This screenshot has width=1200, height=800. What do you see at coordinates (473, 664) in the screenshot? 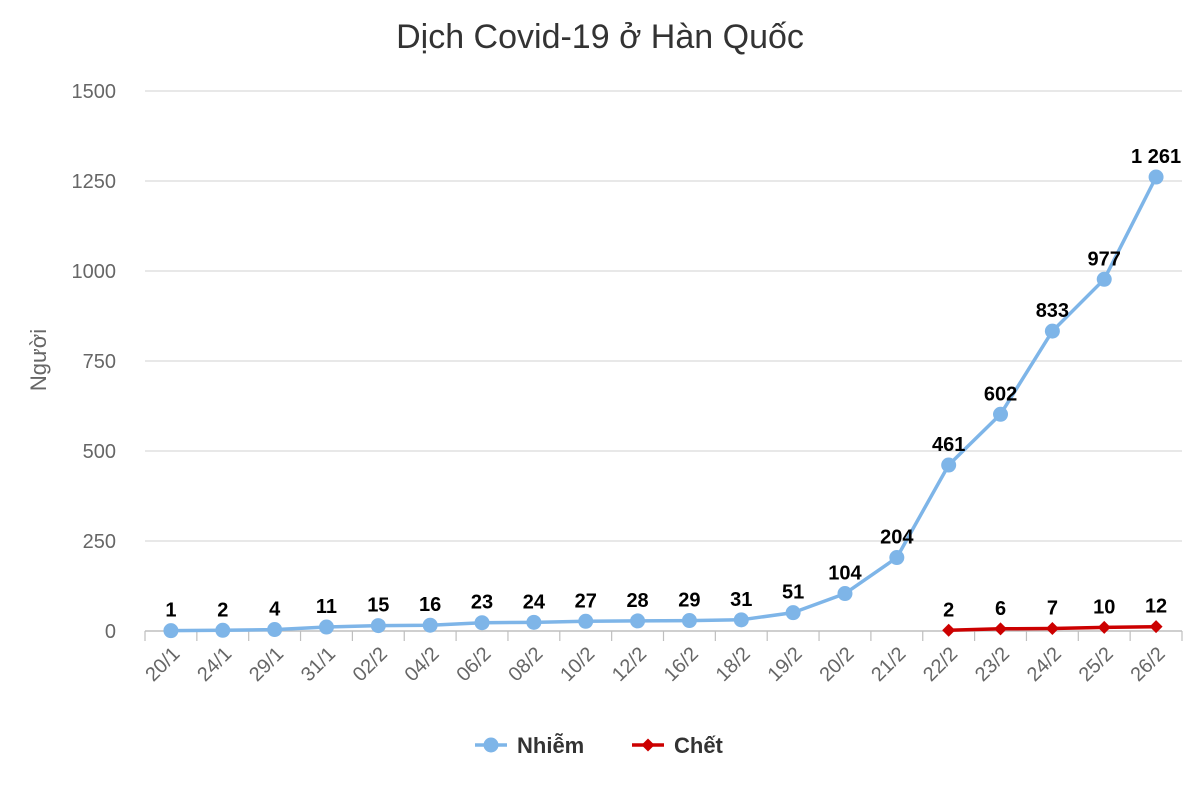
I see `x-tick-label: 06/2` at bounding box center [473, 664].